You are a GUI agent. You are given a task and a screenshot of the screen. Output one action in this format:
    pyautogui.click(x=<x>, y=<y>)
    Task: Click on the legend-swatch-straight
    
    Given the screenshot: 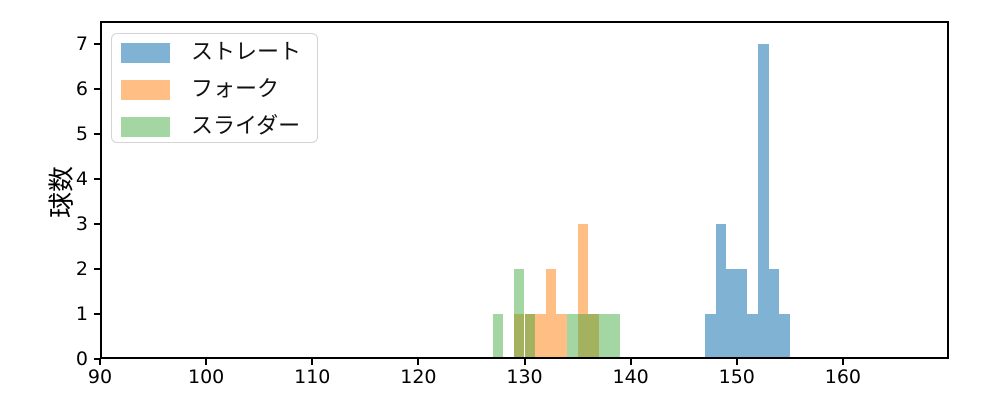 What is the action you would take?
    pyautogui.click(x=145, y=53)
    